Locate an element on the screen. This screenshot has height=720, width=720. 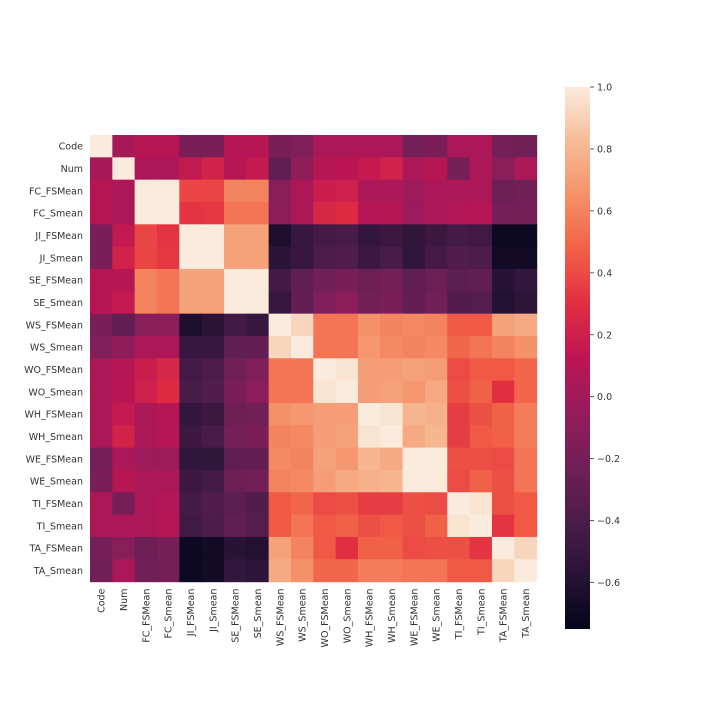
y-tick-label: FC_Smean is located at coordinates (58, 214).